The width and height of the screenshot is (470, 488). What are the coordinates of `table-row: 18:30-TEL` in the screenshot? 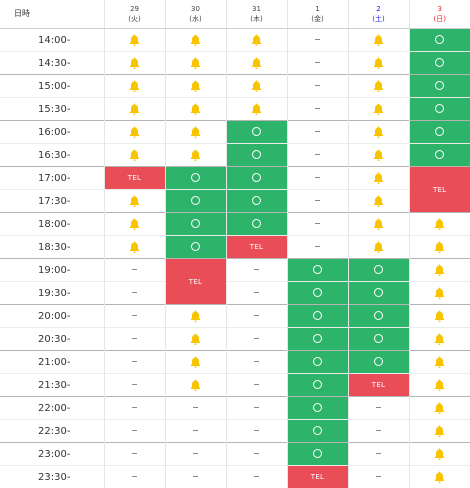 It's located at (235, 247).